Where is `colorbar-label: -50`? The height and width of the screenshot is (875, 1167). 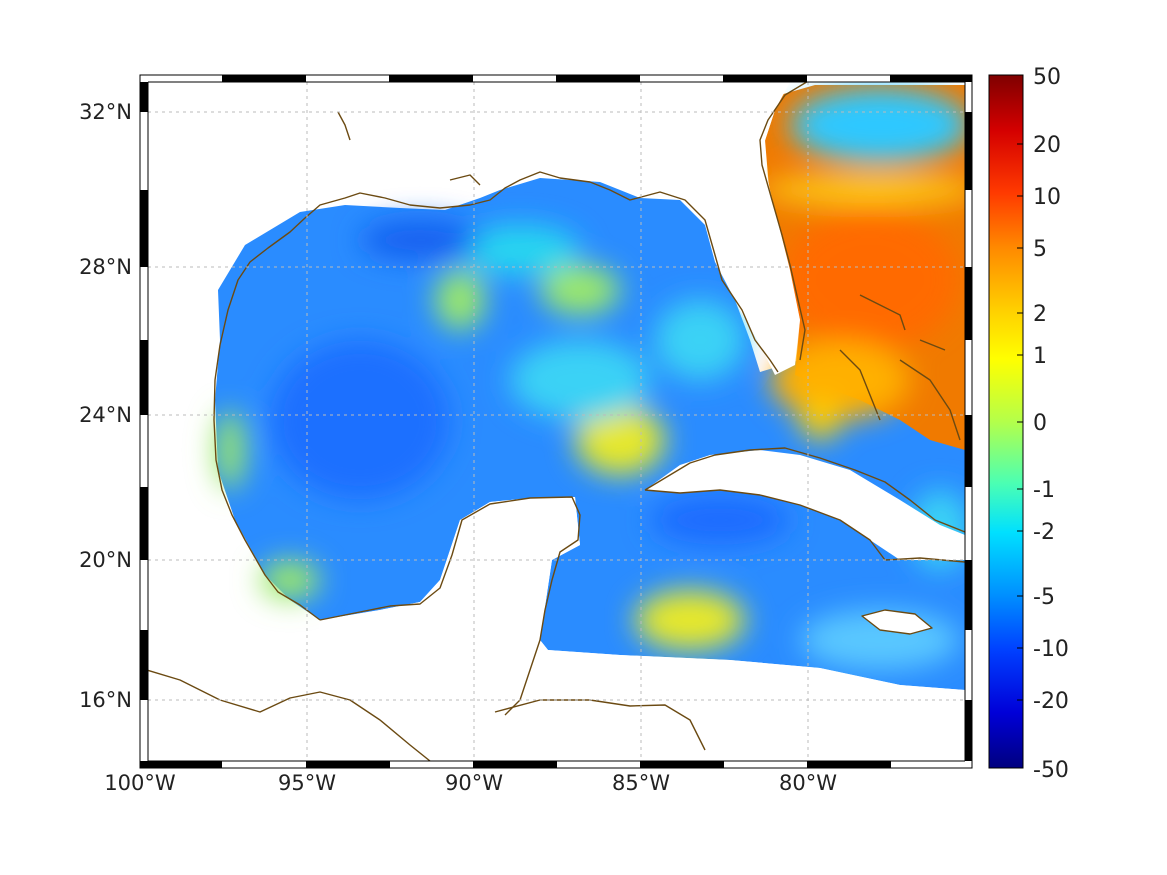
colorbar-label: -50 is located at coordinates (1051, 770).